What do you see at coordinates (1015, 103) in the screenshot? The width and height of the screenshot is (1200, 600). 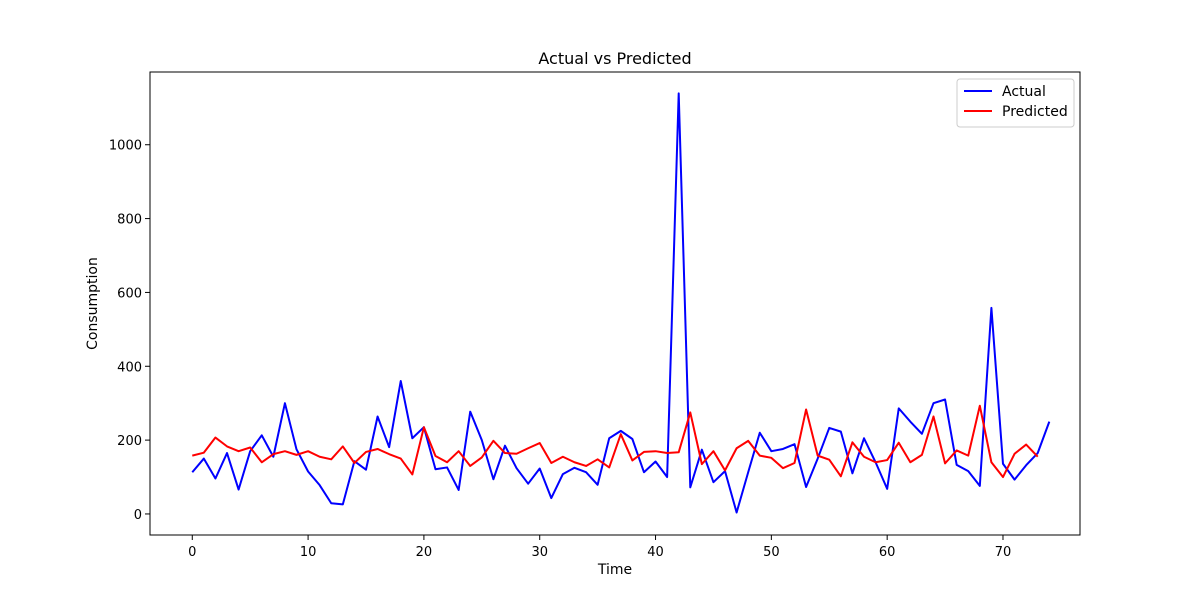 I see `legend: Actual Predicted` at bounding box center [1015, 103].